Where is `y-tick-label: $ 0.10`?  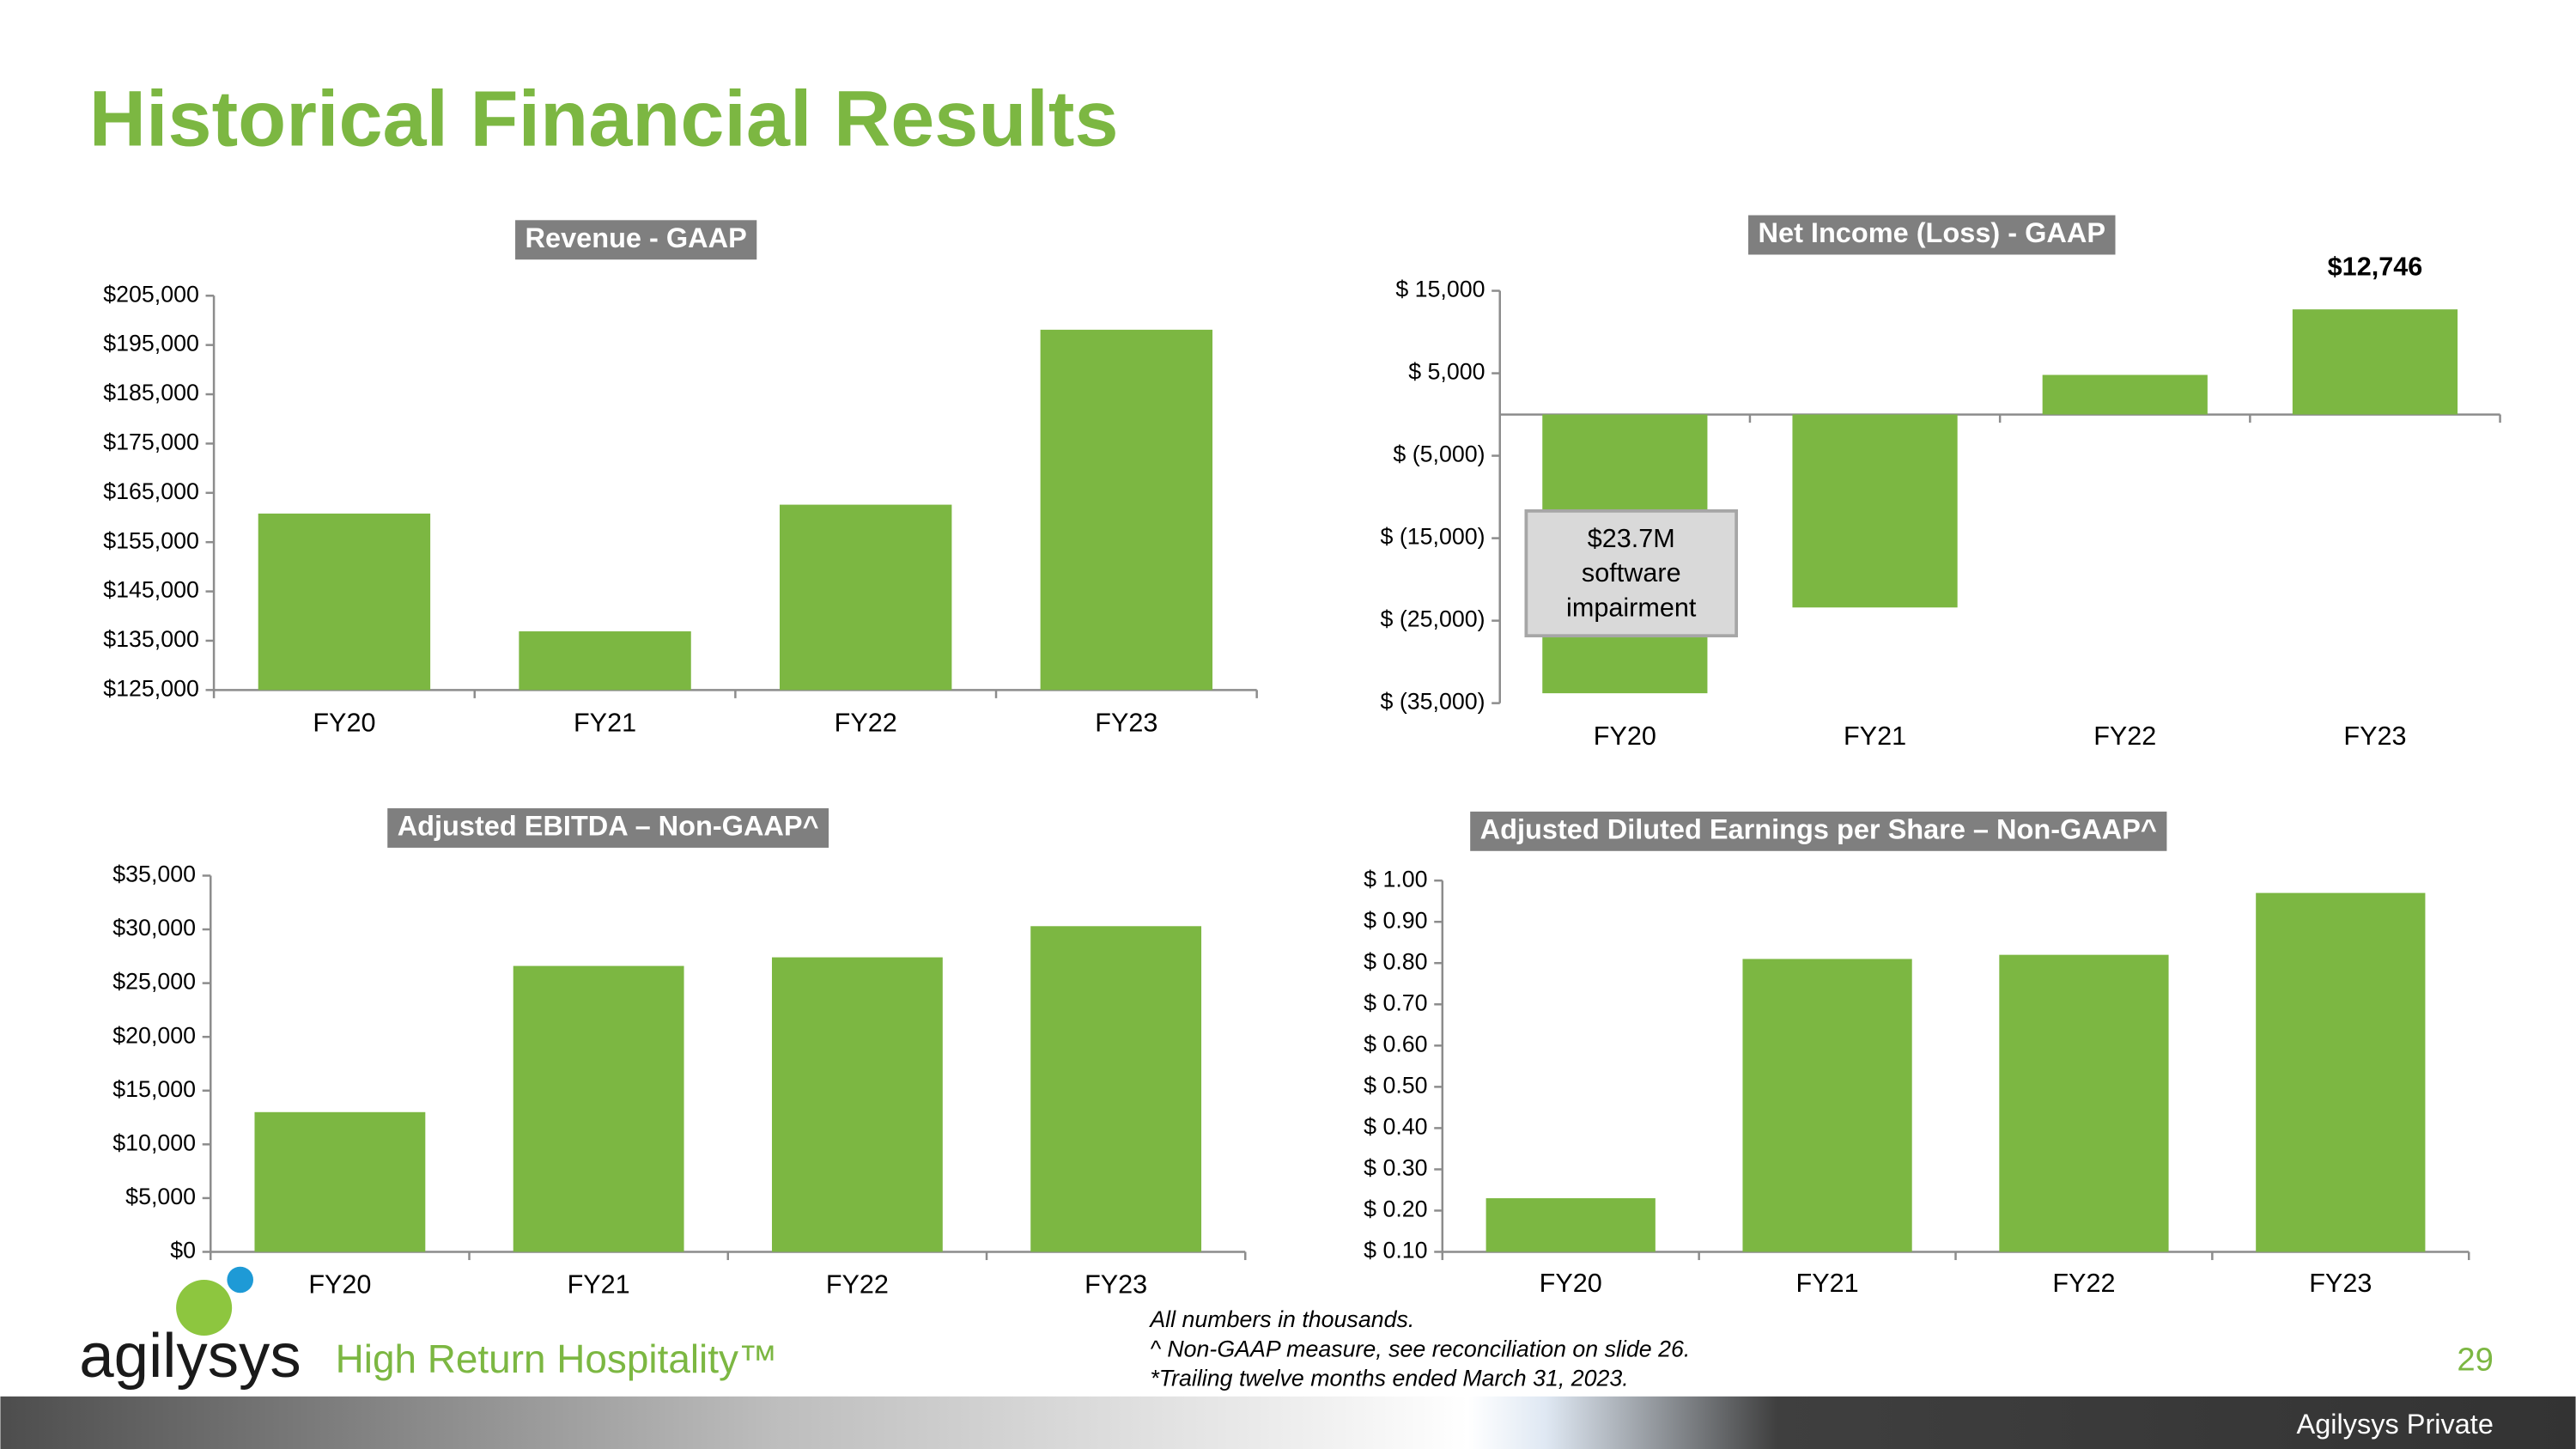
y-tick-label: $ 0.10 is located at coordinates (1396, 1250).